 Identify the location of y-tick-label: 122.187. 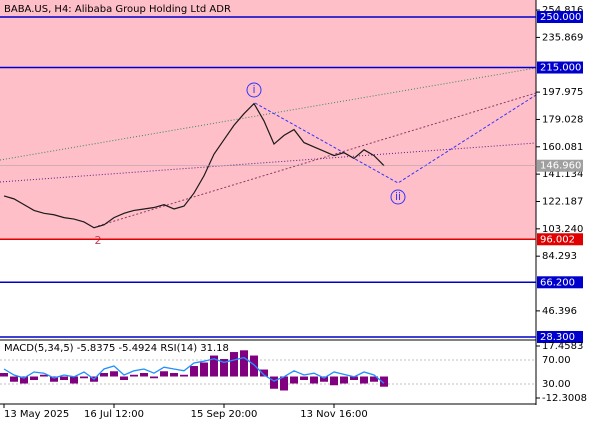
(562, 201).